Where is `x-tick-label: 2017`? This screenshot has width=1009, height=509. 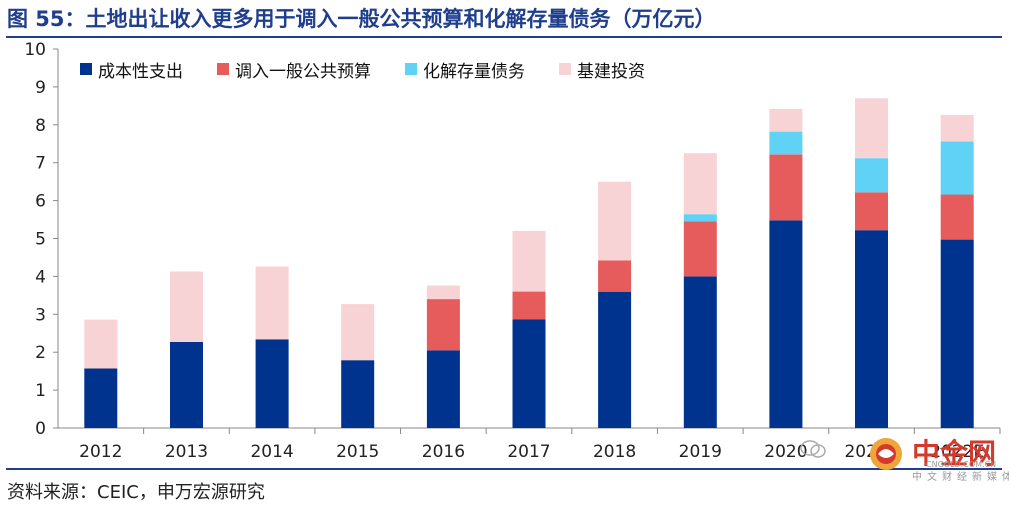 x-tick-label: 2017 is located at coordinates (528, 452).